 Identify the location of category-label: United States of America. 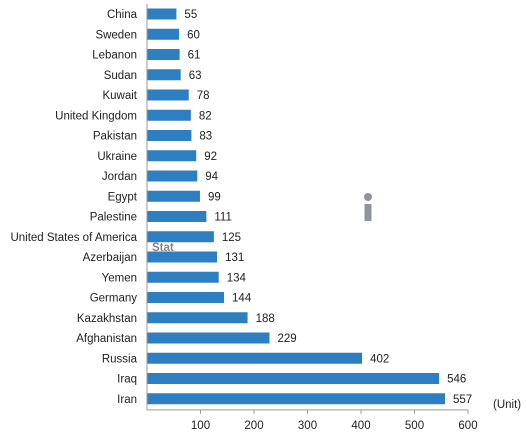
(73, 238).